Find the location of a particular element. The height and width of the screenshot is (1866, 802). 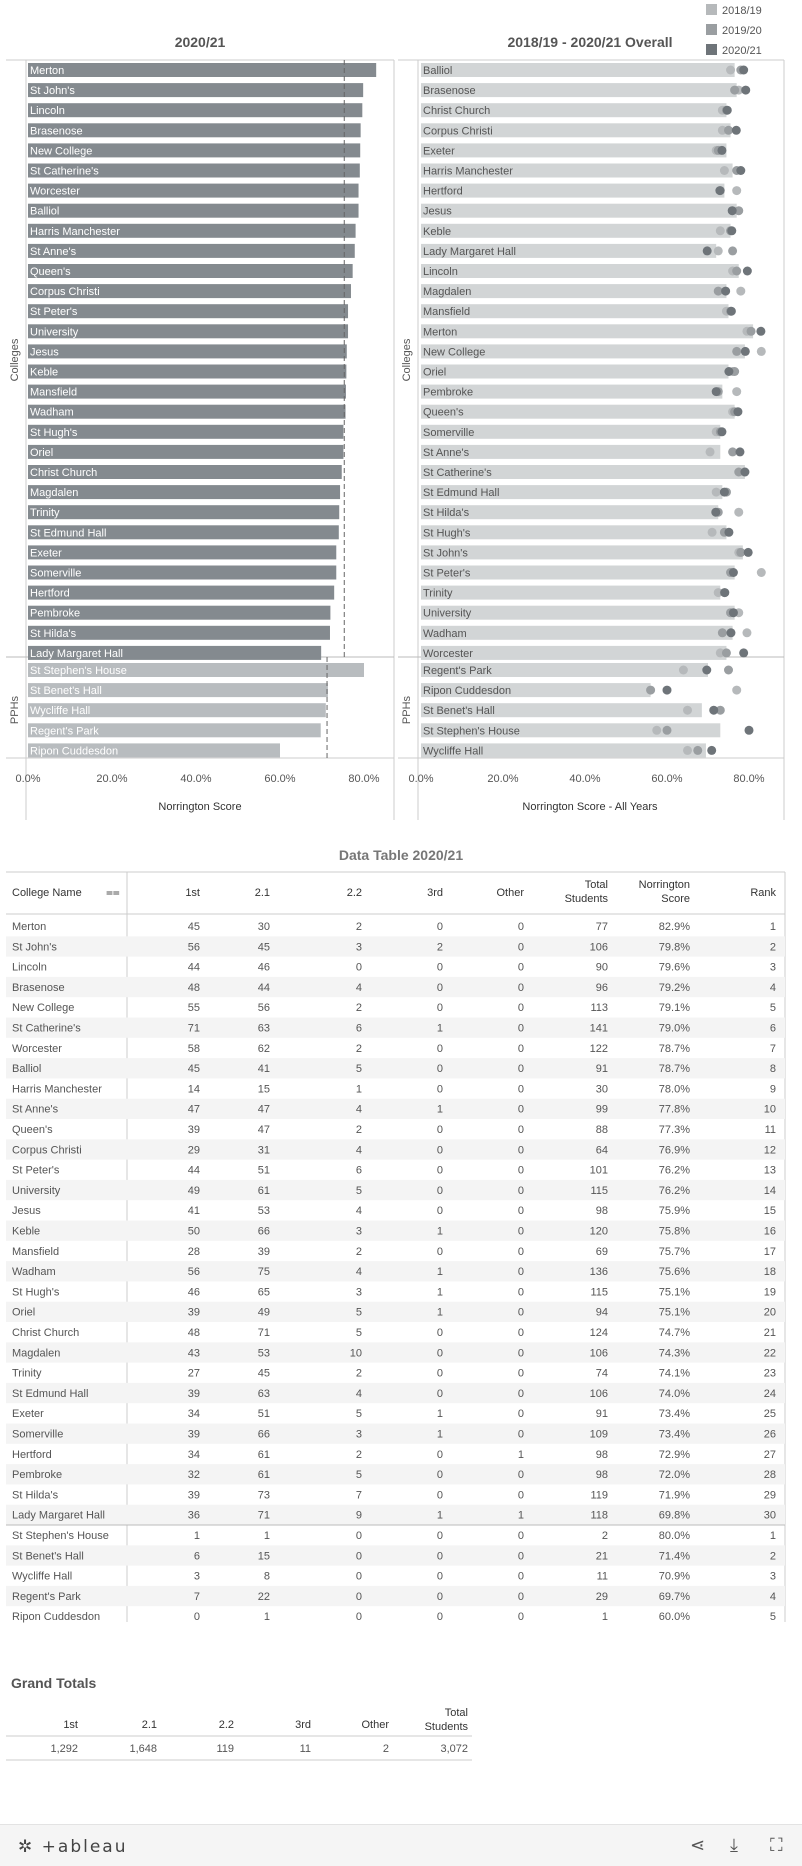

gt-value: 2 is located at coordinates (386, 1749).